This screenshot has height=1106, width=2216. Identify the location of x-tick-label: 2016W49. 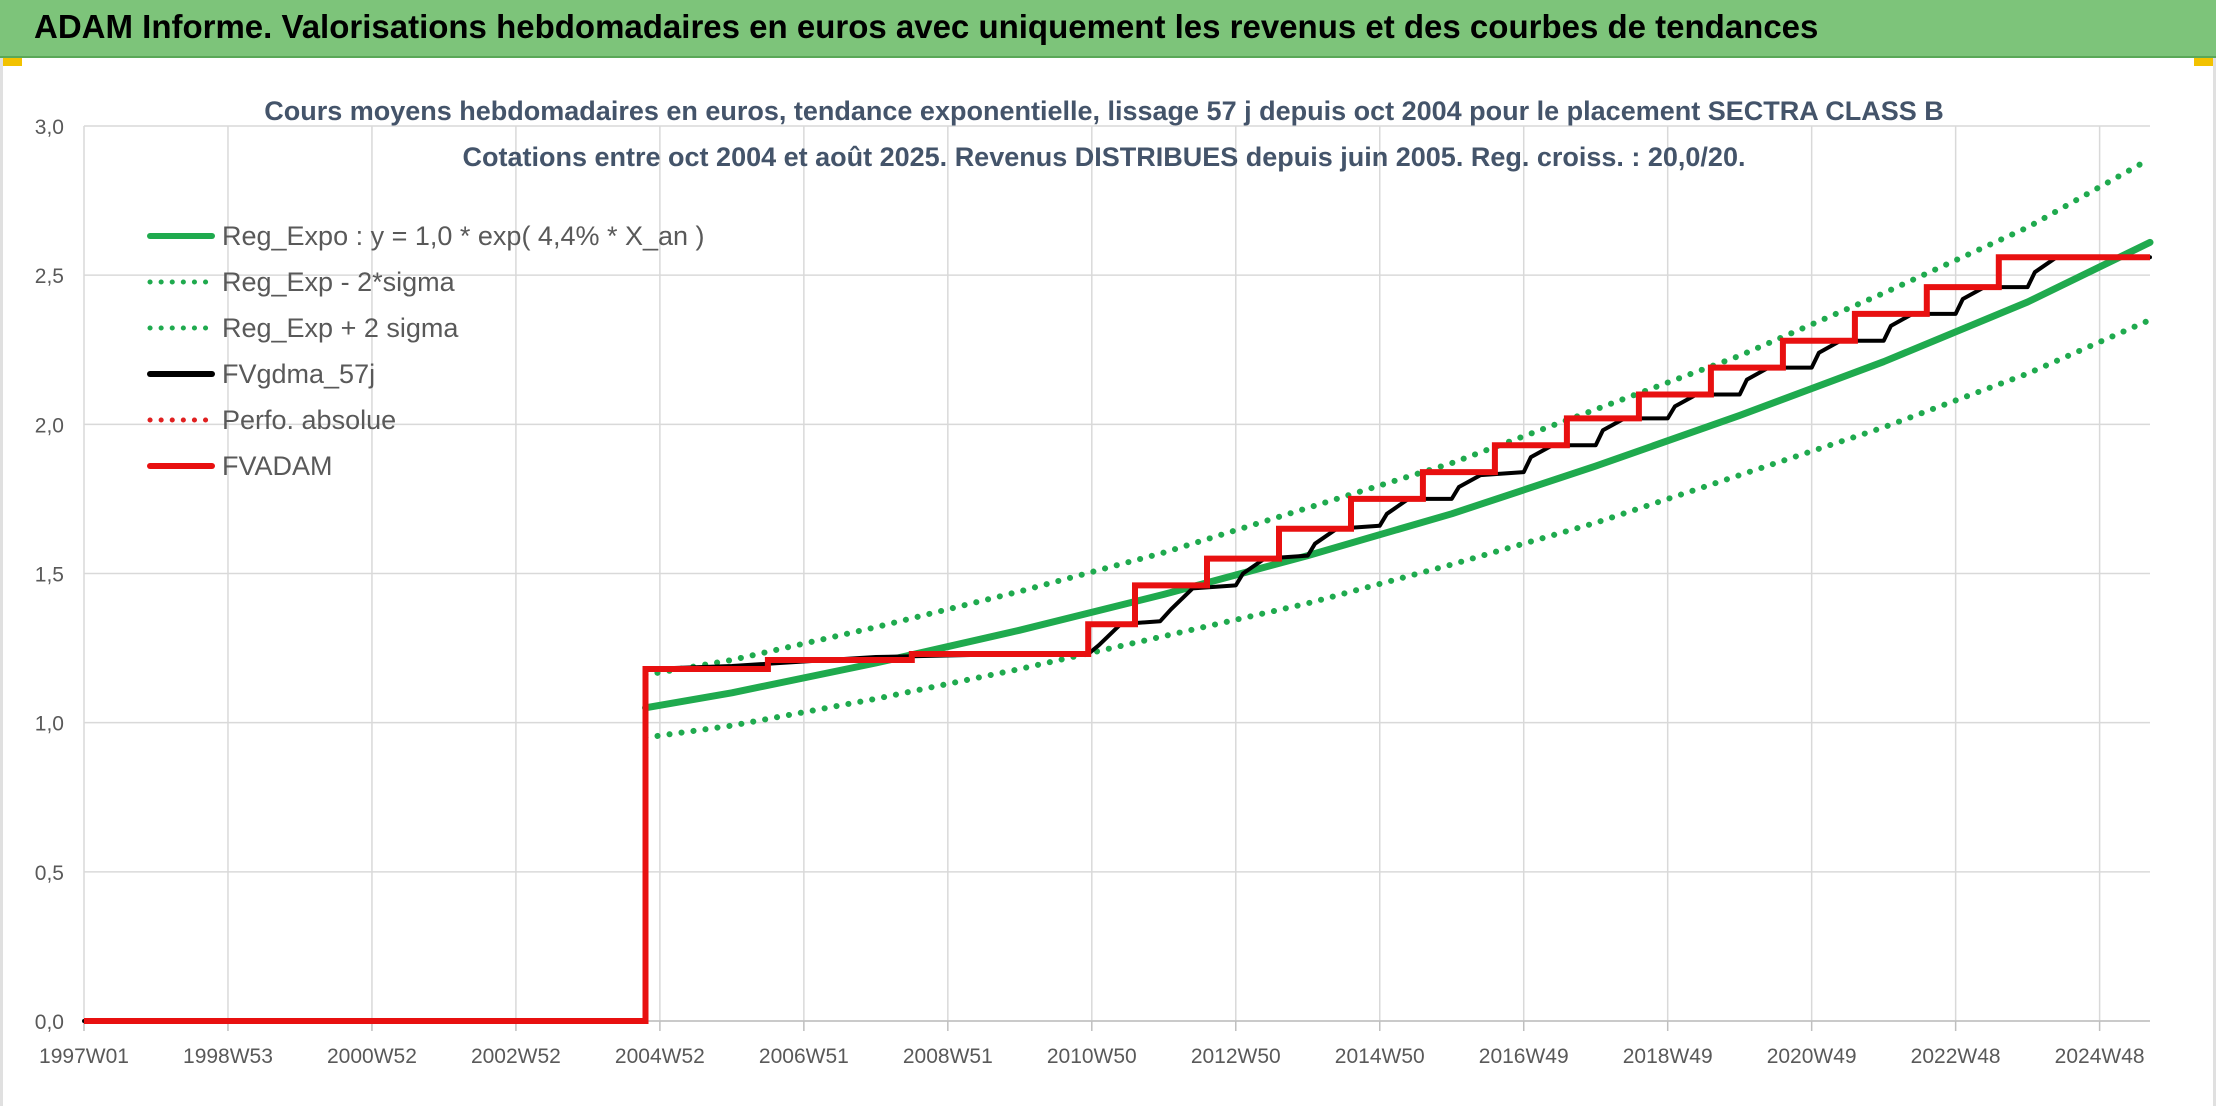
(1524, 1056).